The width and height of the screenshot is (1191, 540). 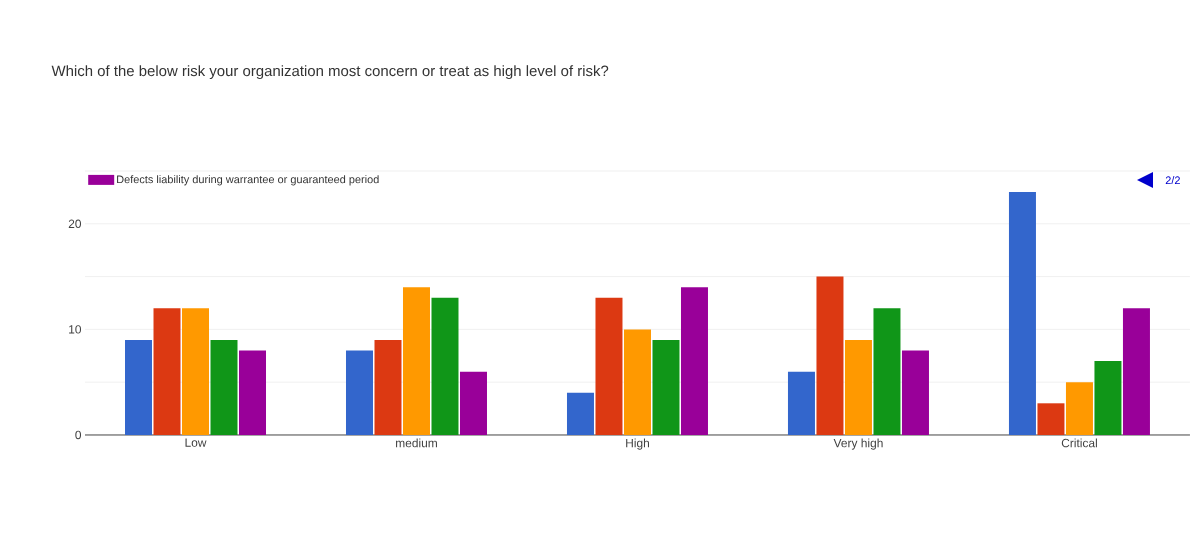 I want to click on legend-label: Defects liability during warrantee or guaranteed period, so click(x=248, y=180).